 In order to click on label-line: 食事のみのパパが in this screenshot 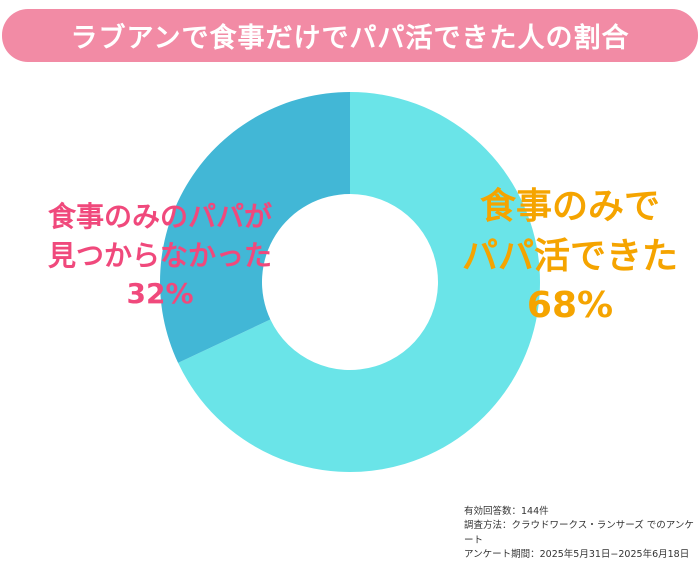, I will do `click(159, 216)`.